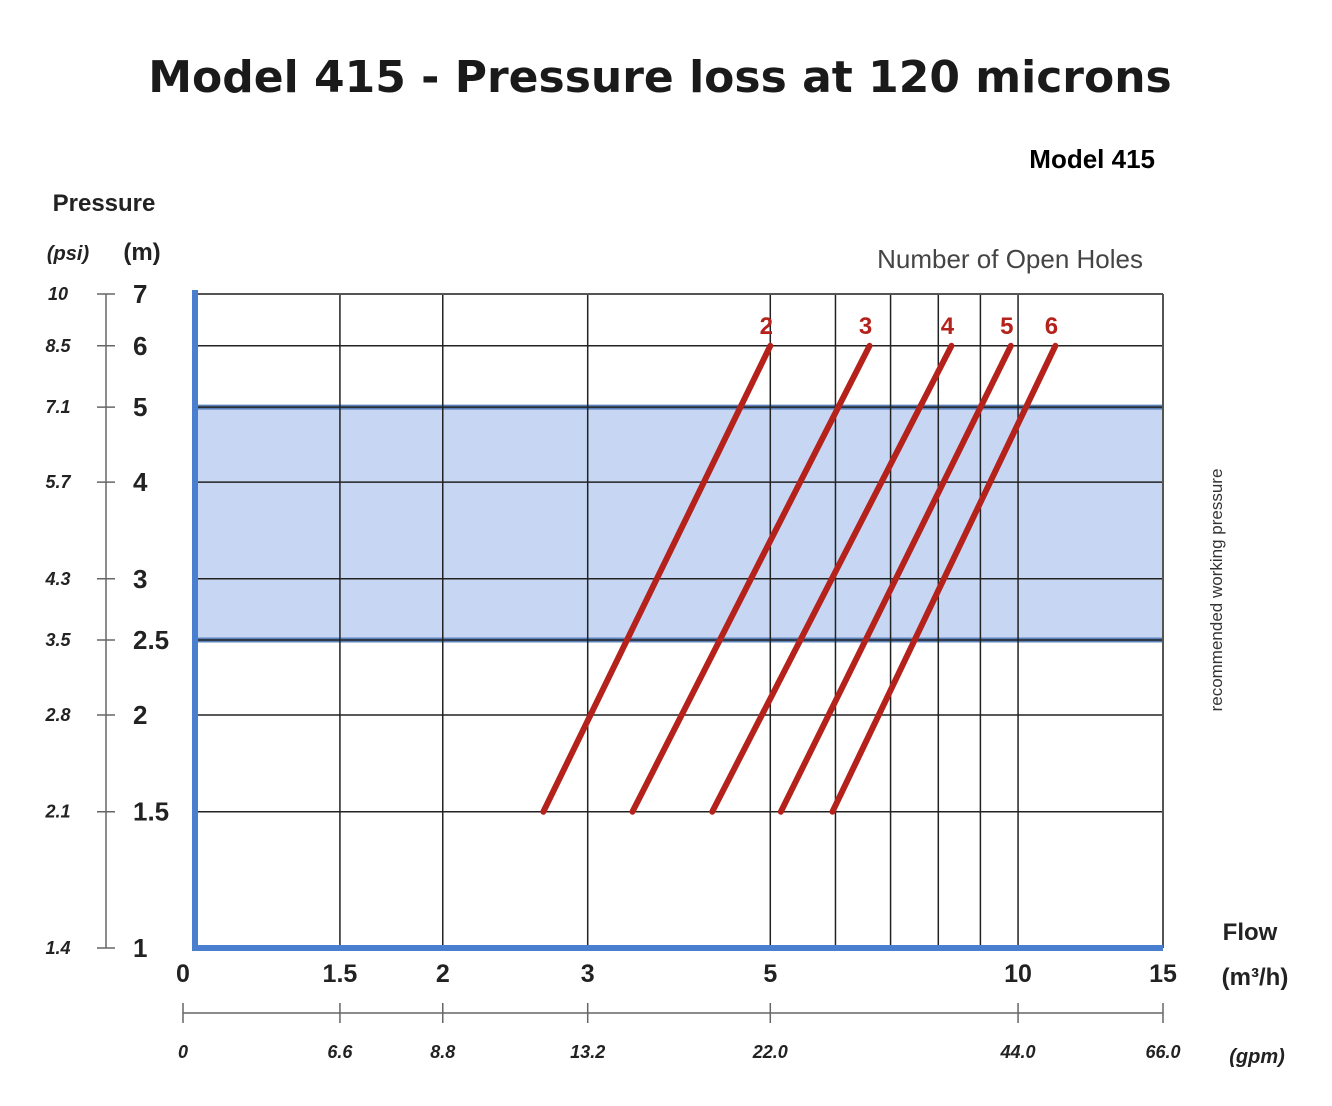 The height and width of the screenshot is (1106, 1332). Describe the element at coordinates (183, 974) in the screenshot. I see `x-tick-label-m3h: 0` at that location.